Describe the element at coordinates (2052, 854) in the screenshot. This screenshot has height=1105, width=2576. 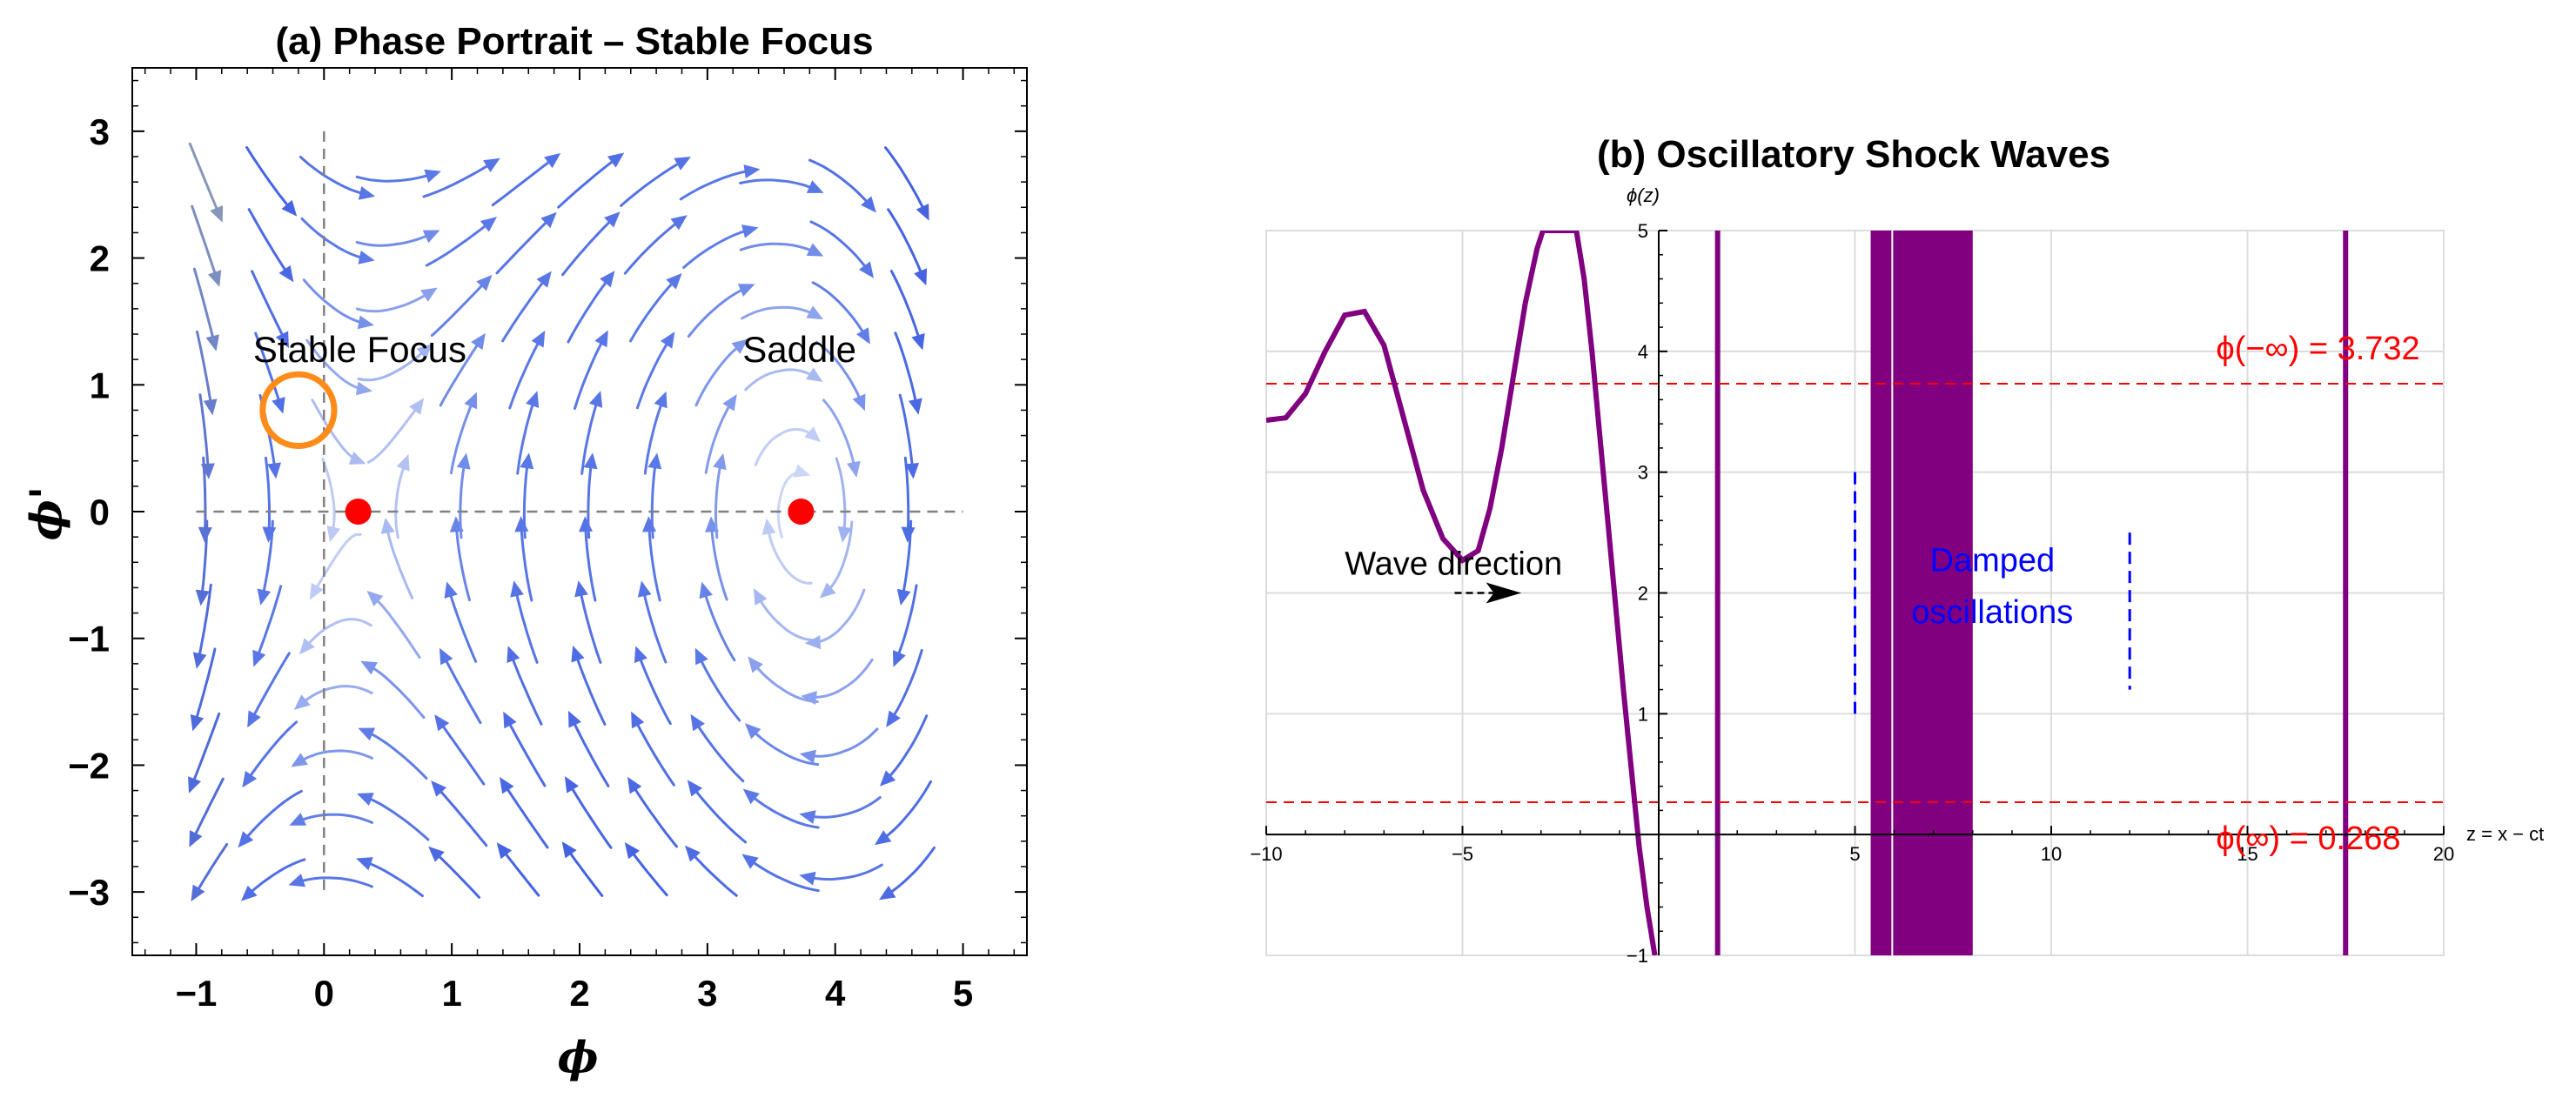
I see `x-tick-label: 10` at that location.